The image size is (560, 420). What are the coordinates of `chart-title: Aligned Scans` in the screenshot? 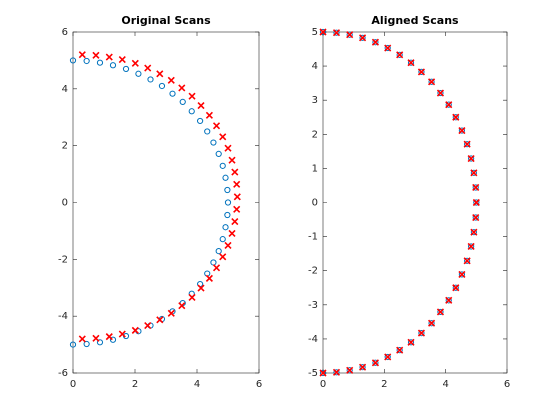 It's located at (415, 20).